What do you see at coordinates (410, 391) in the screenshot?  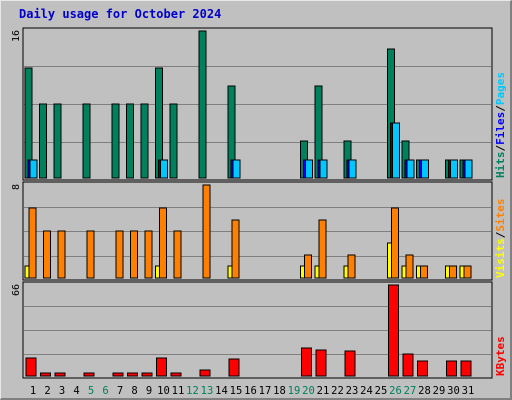 I see `x-tick-label-27: 27` at bounding box center [410, 391].